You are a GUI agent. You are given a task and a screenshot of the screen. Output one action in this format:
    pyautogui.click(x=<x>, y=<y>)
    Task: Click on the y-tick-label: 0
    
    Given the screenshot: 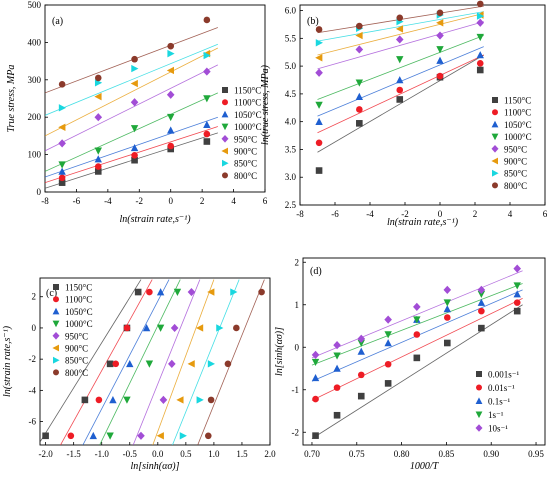 What is the action you would take?
    pyautogui.click(x=297, y=347)
    